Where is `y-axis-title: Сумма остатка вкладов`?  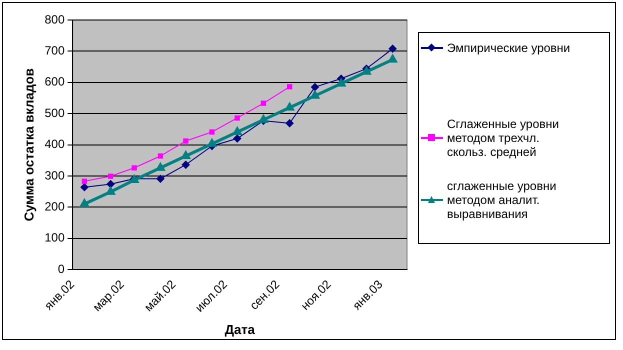
y-axis-title: Сумма остатка вкладов is located at coordinates (28, 145).